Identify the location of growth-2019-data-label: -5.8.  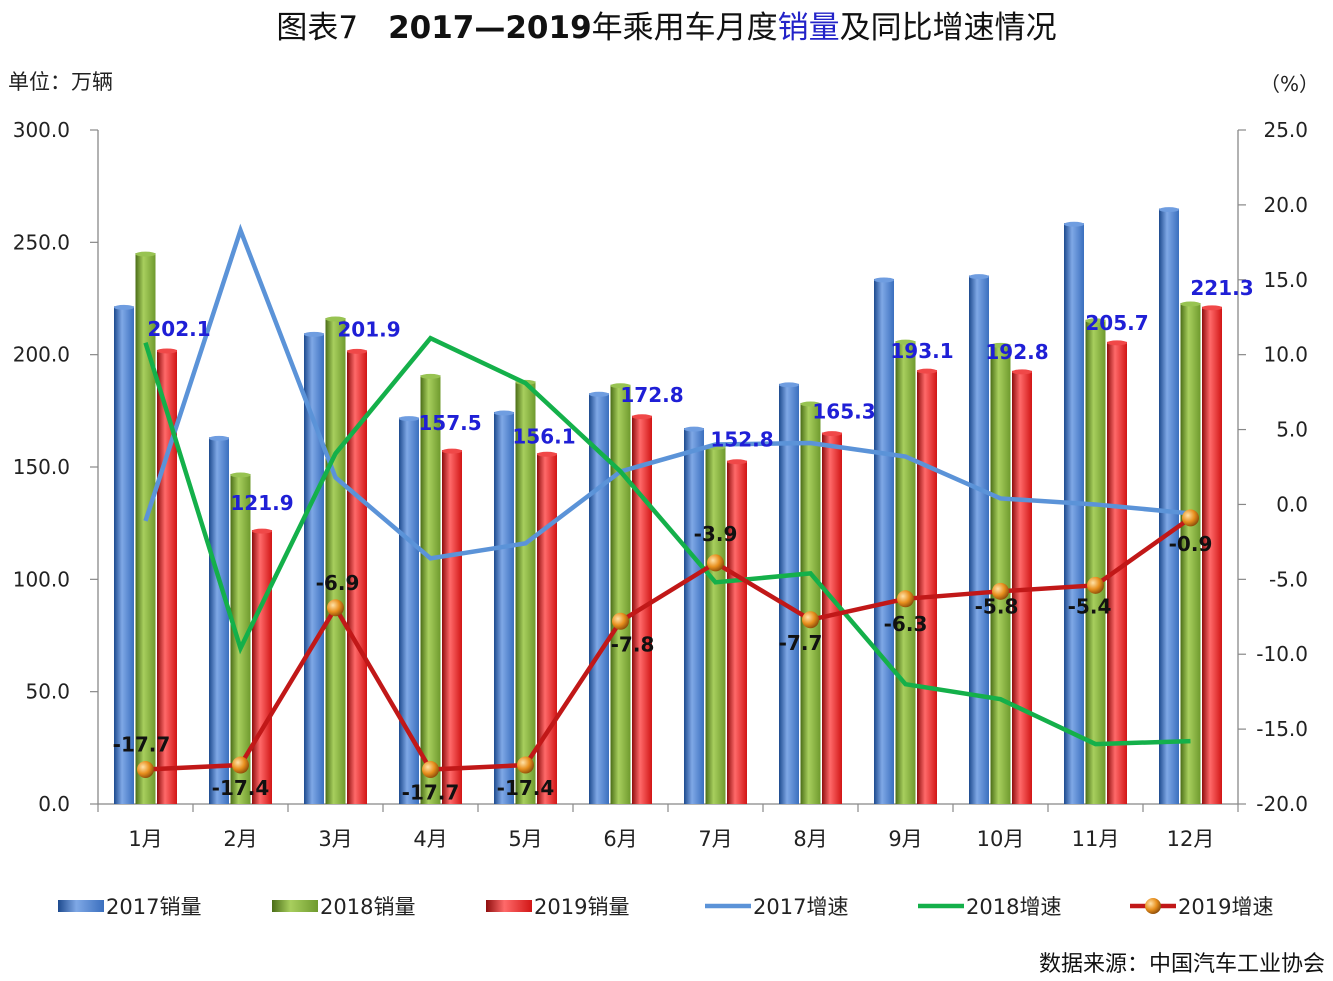
(997, 606).